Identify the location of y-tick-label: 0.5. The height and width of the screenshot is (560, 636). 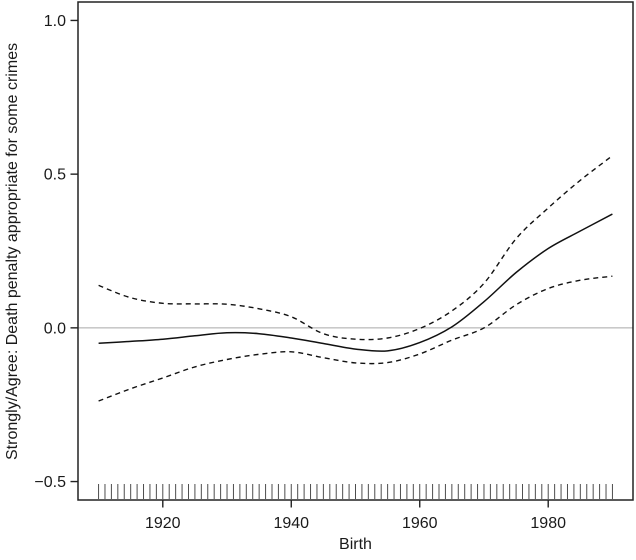
(55, 175).